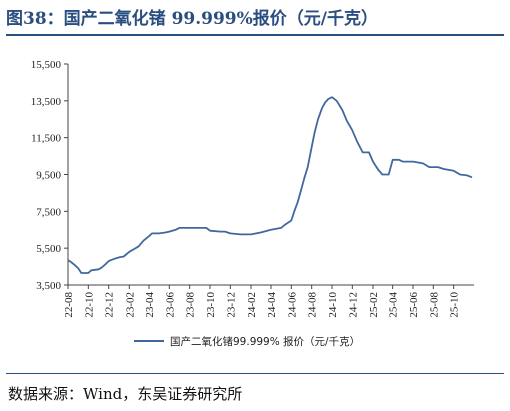 The image size is (510, 411). I want to click on legend-label: 国产二氧化锗99.999% 报价（元/千克）, so click(265, 341).